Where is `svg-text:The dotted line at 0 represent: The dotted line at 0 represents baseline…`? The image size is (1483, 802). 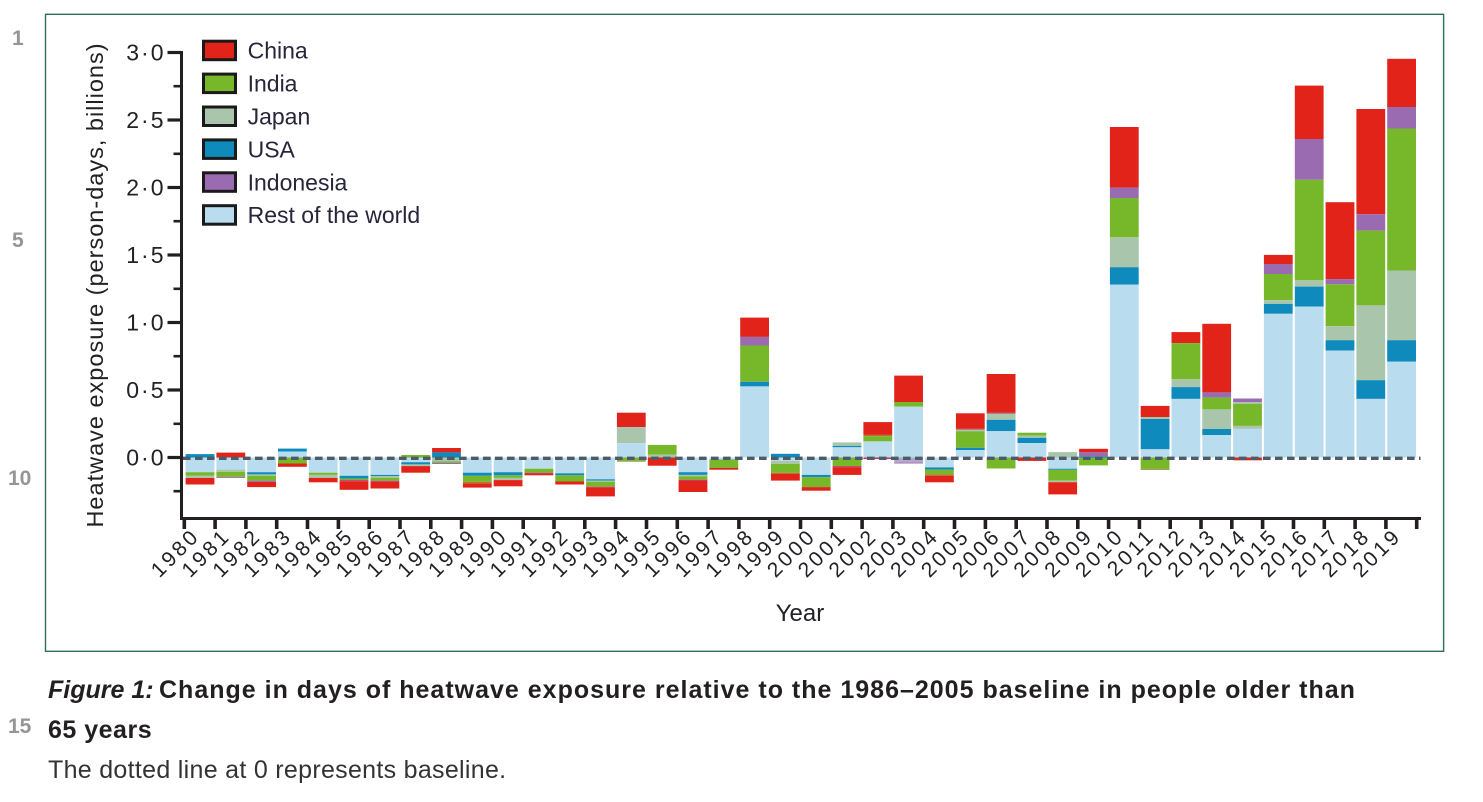 svg-text:The dotted line at 0 represent: The dotted line at 0 represents baseline… is located at coordinates (277, 770).